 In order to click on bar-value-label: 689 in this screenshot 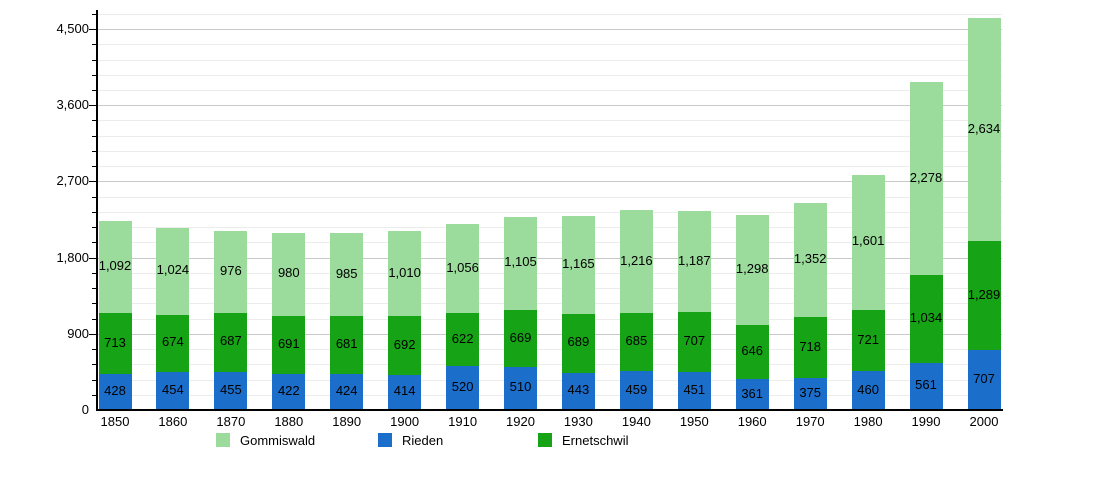, I will do `click(578, 342)`.